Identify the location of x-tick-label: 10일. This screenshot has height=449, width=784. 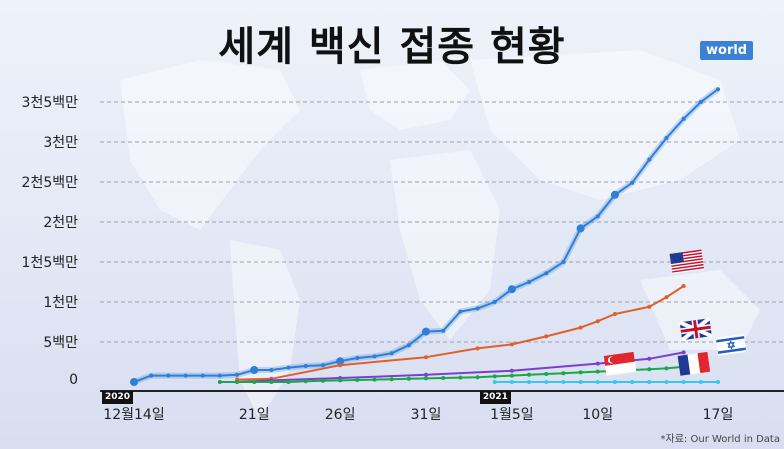
(598, 415).